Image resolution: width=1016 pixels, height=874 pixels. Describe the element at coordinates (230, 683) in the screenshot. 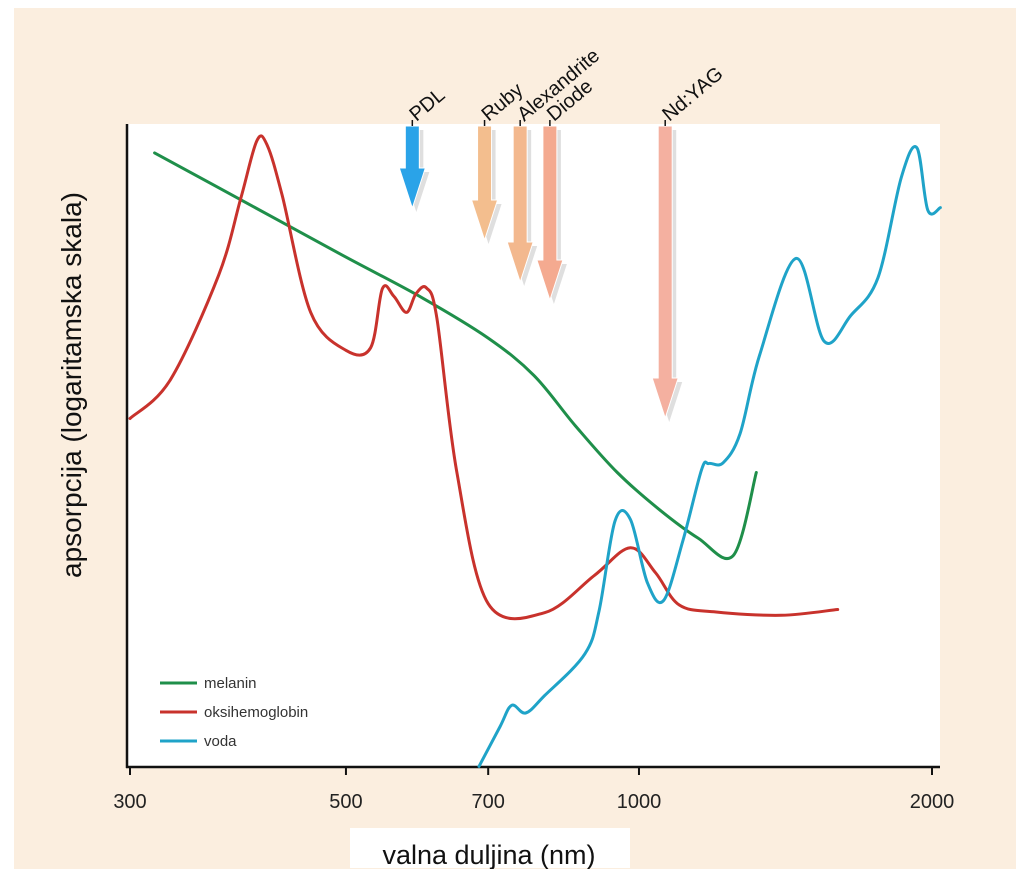

I see `legend-label: melanin` at that location.